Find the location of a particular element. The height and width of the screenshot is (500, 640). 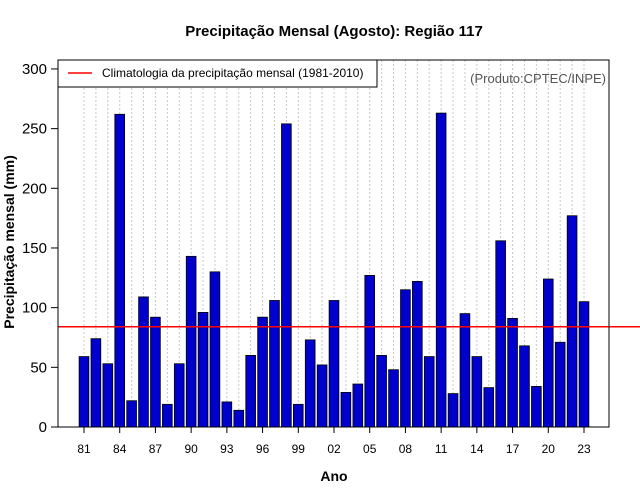

bar-1983 is located at coordinates (108, 395).